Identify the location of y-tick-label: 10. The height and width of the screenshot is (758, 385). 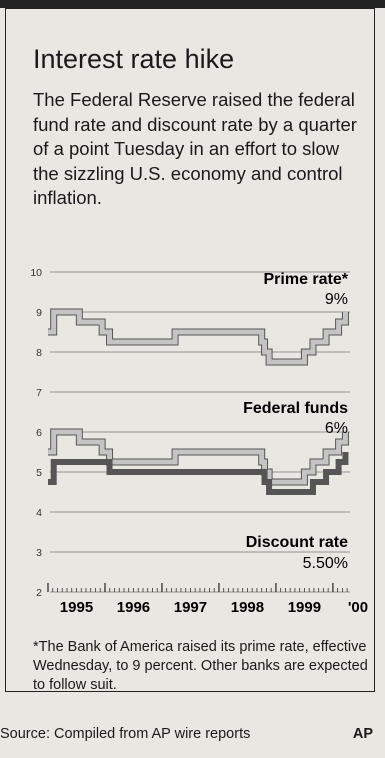
(36, 273).